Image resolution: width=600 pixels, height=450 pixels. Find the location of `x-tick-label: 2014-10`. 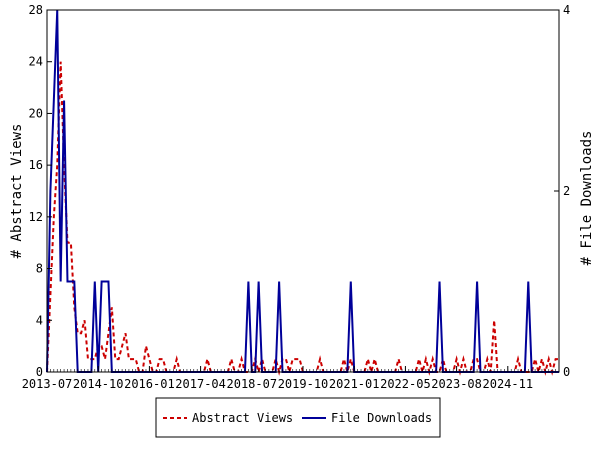

x-tick-label: 2014-10 is located at coordinates (98, 384).